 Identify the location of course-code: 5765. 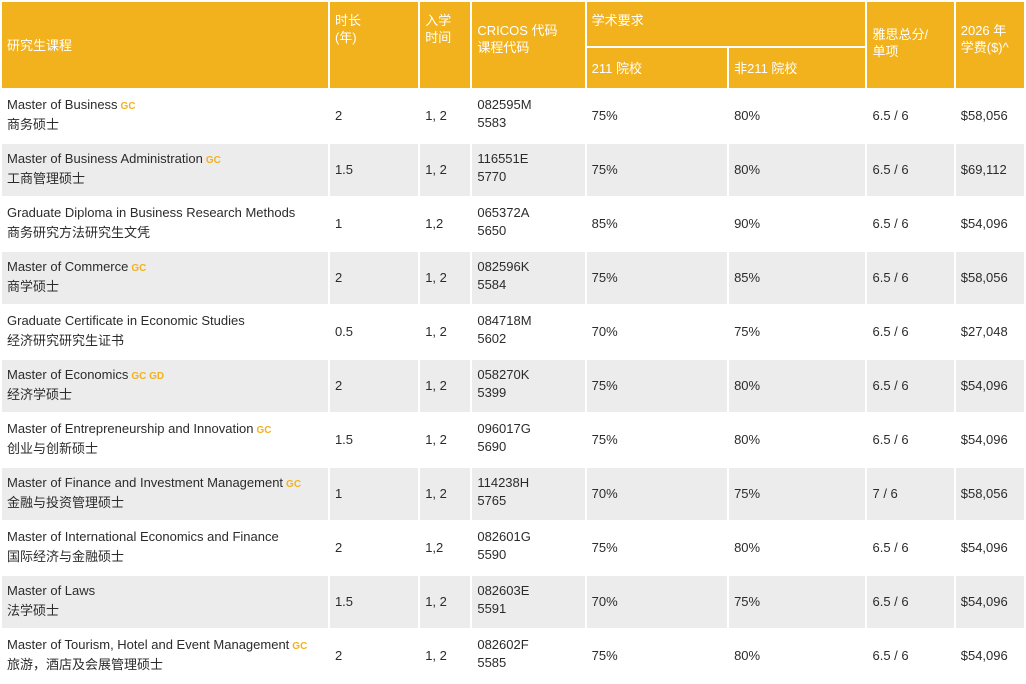
(492, 500).